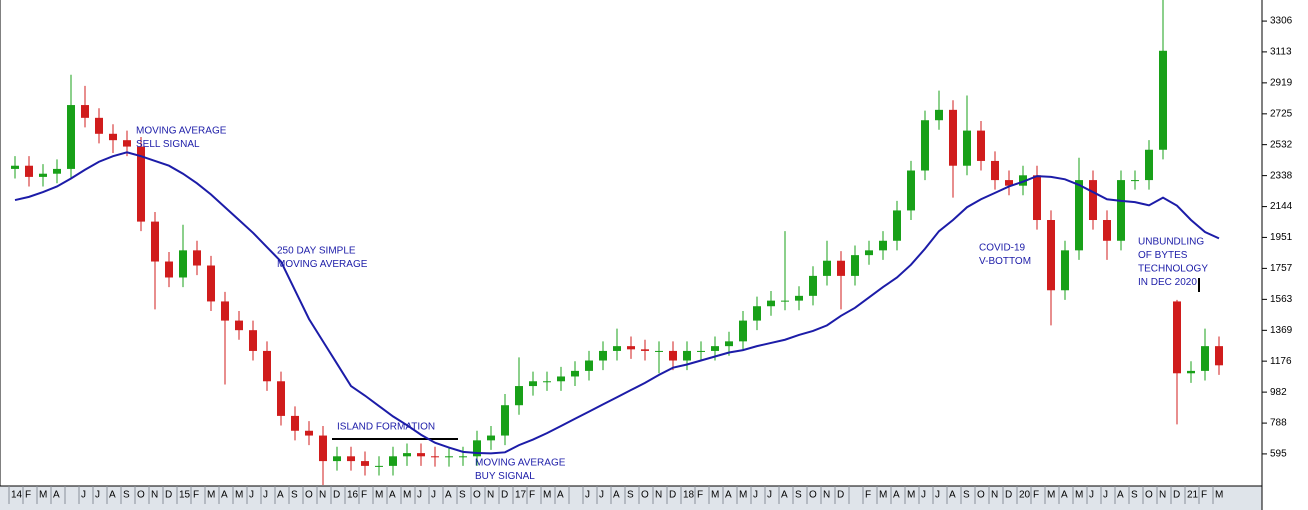  I want to click on annotation: MOVING AVERAGE, so click(322, 264).